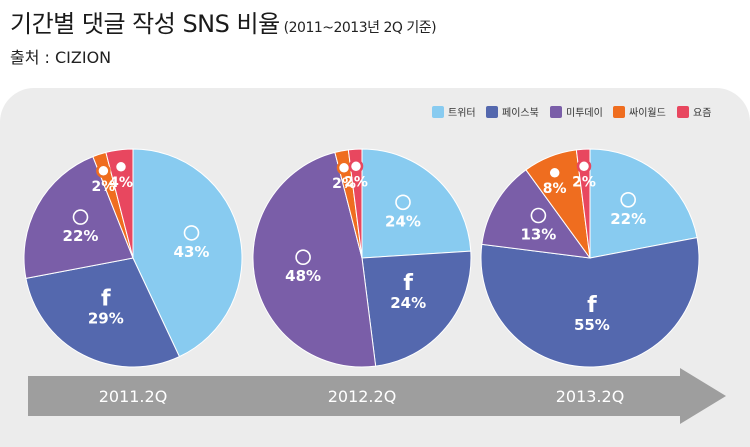 The width and height of the screenshot is (750, 447). Describe the element at coordinates (492, 112) in the screenshot. I see `legend-swatch-facebook` at that location.